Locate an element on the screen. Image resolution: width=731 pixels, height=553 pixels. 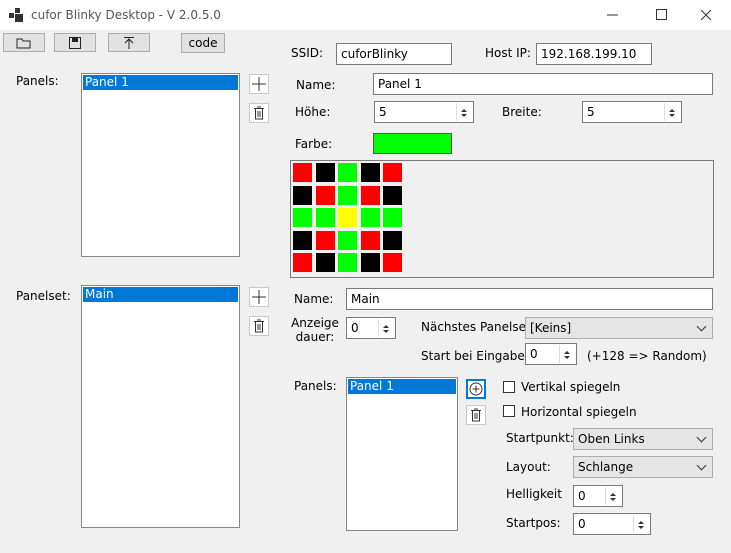
panel-list: Panel 1 is located at coordinates (160, 165).